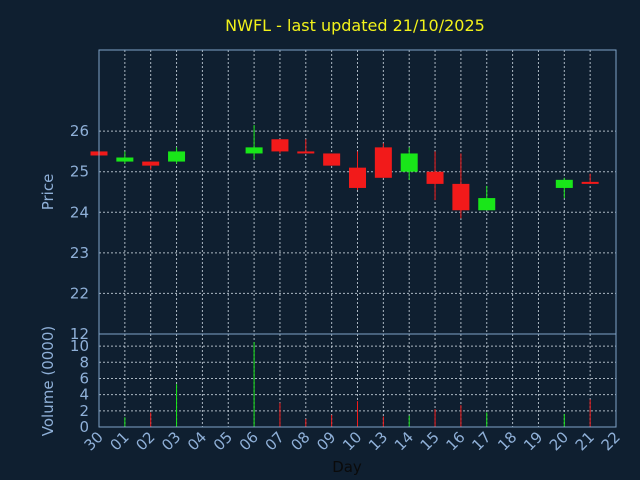 The width and height of the screenshot is (640, 480). I want to click on volume-y-tick-label: 4, so click(84, 395).